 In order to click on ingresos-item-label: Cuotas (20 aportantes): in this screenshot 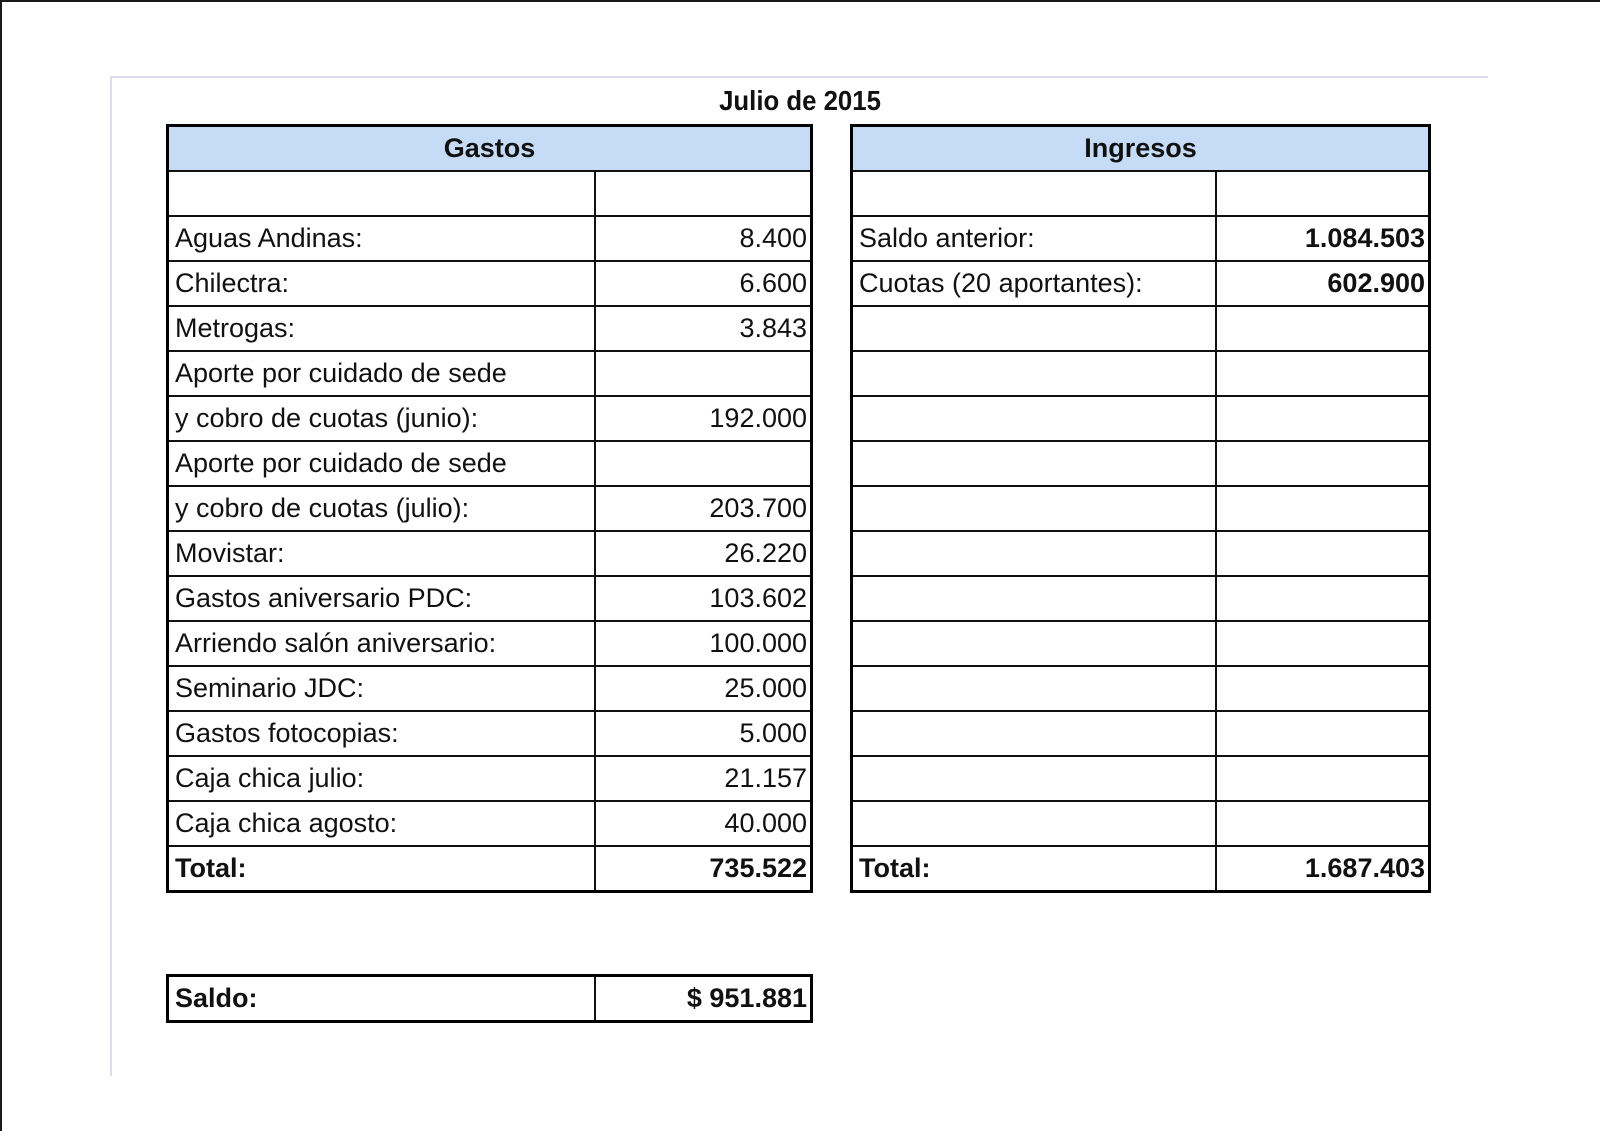, I will do `click(1033, 283)`.